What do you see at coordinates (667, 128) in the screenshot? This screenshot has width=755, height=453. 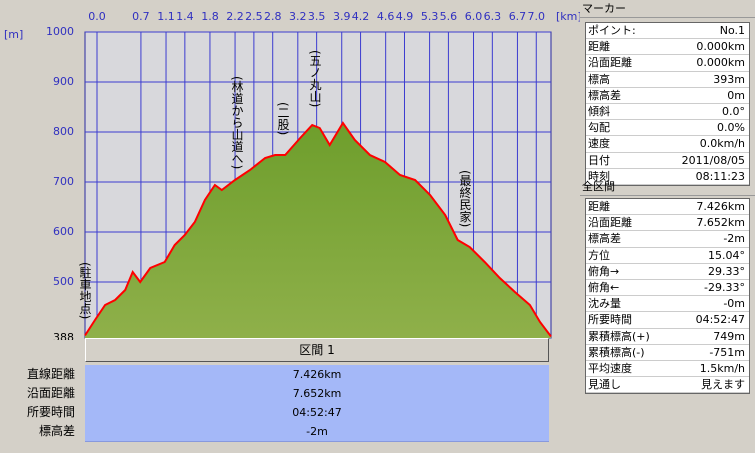 I see `panel-row: 勾配 0.0%` at bounding box center [667, 128].